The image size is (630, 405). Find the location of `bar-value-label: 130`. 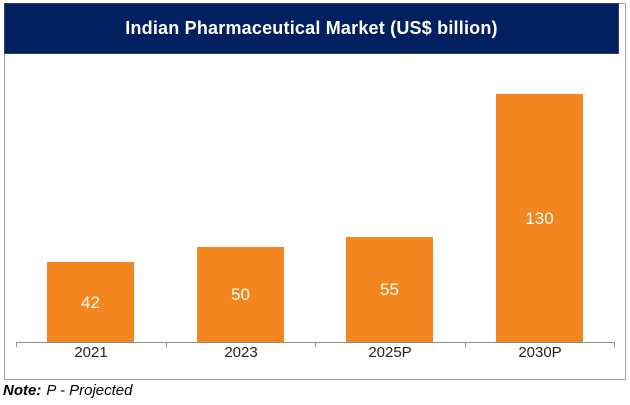

bar-value-label: 130 is located at coordinates (539, 218).